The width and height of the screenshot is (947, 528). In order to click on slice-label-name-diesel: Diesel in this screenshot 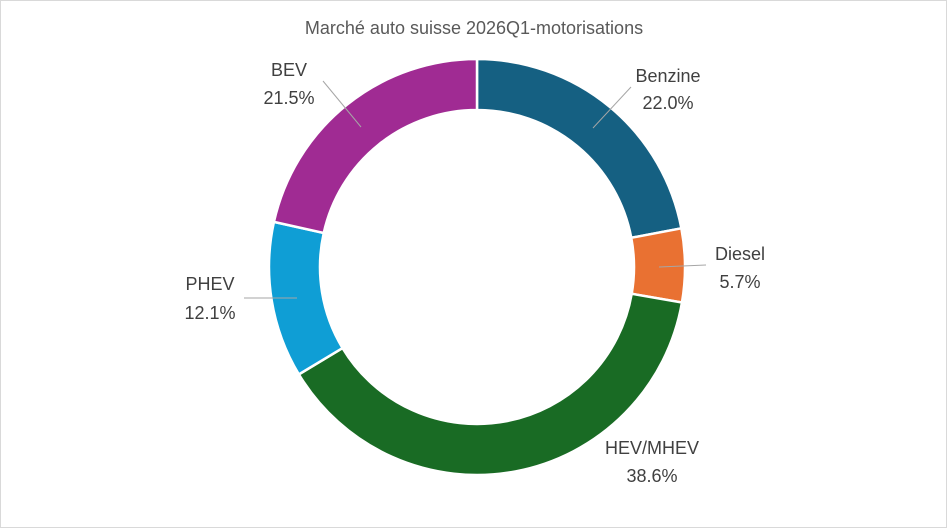, I will do `click(740, 254)`.